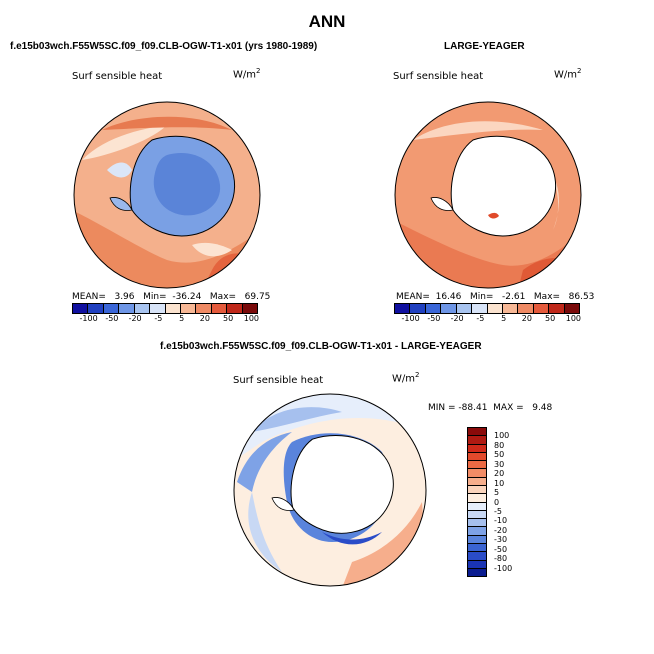 The width and height of the screenshot is (654, 654). Describe the element at coordinates (247, 74) in the screenshot. I see `left-units-label: W/m2` at that location.